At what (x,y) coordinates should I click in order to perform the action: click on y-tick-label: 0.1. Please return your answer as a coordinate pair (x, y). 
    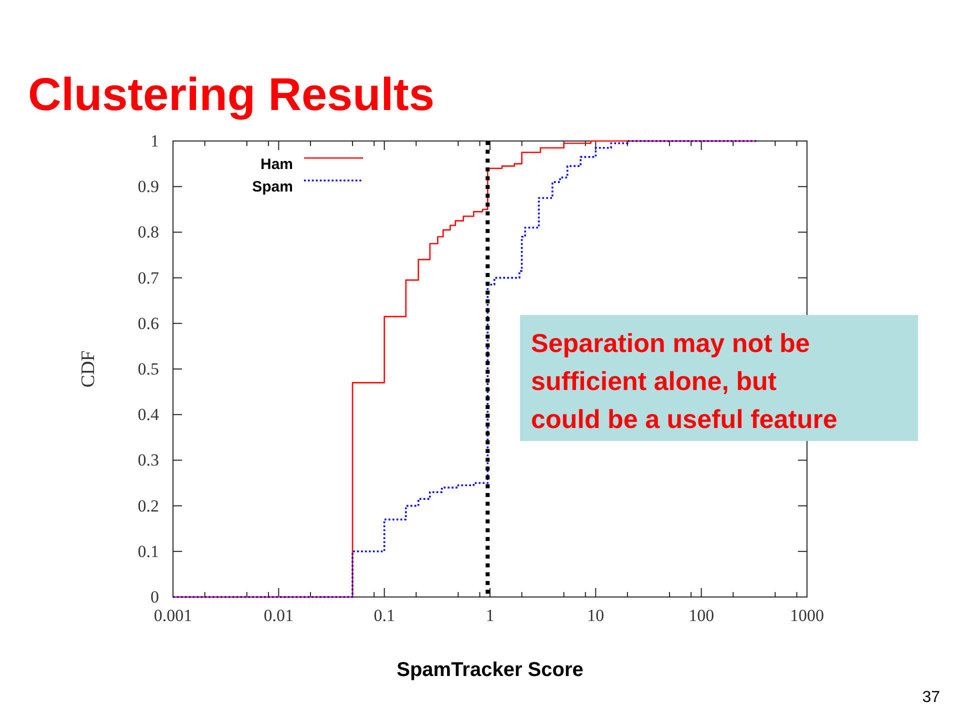
    Looking at the image, I should click on (148, 551).